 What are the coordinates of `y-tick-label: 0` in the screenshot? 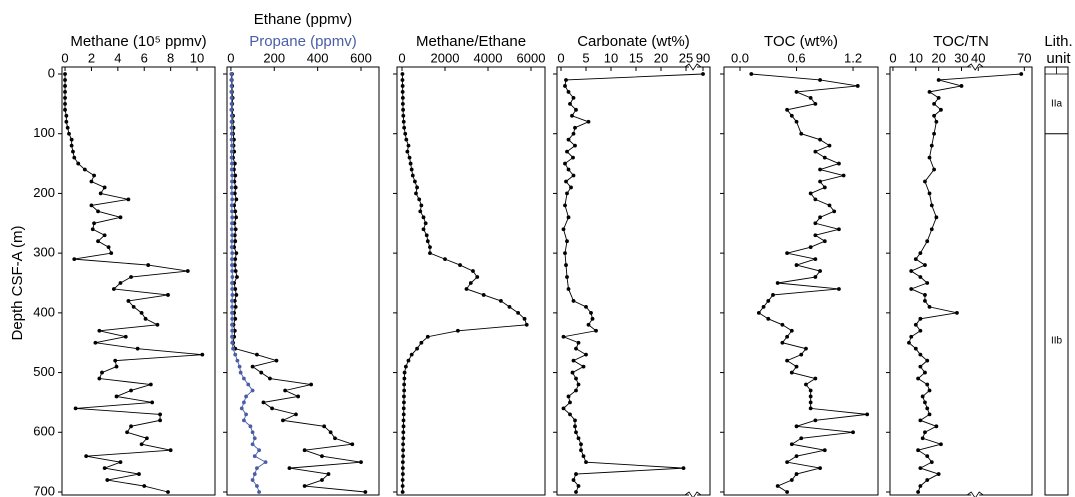 It's located at (51, 72).